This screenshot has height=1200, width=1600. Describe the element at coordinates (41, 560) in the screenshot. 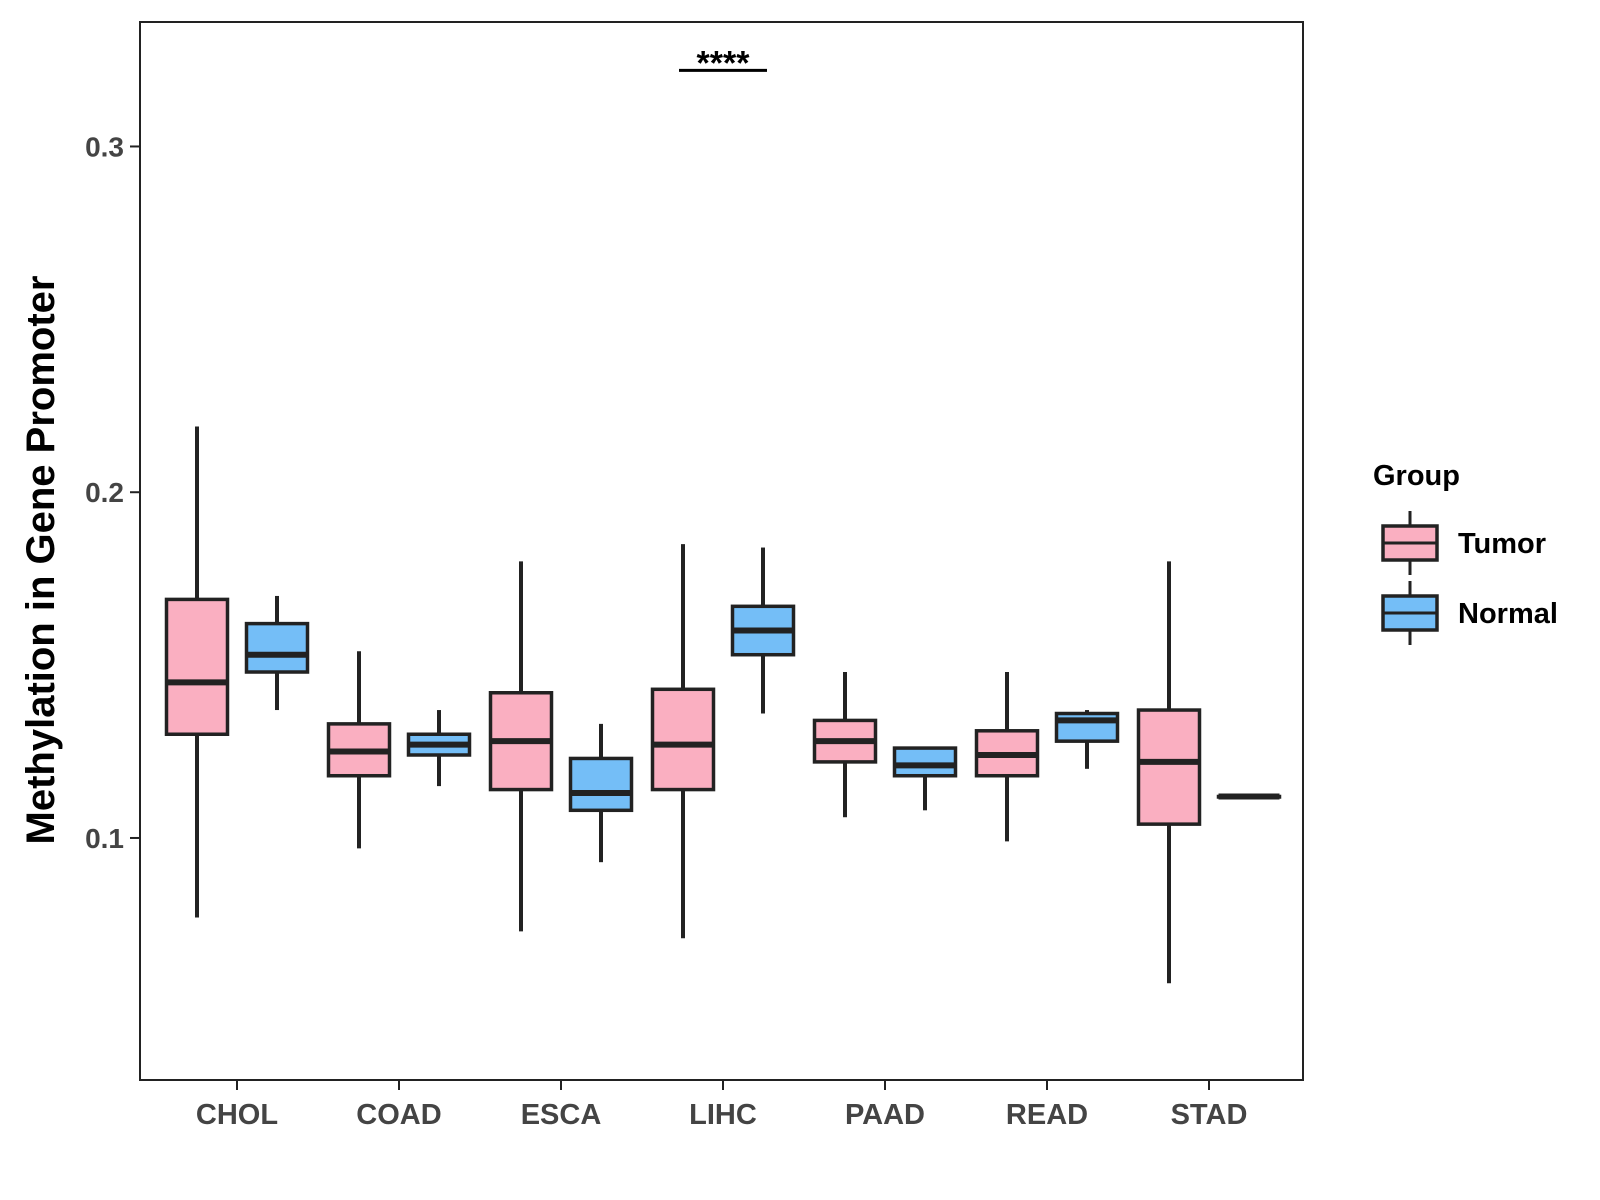

I see `y-axis-title: Methylation in Gene Promoter` at that location.